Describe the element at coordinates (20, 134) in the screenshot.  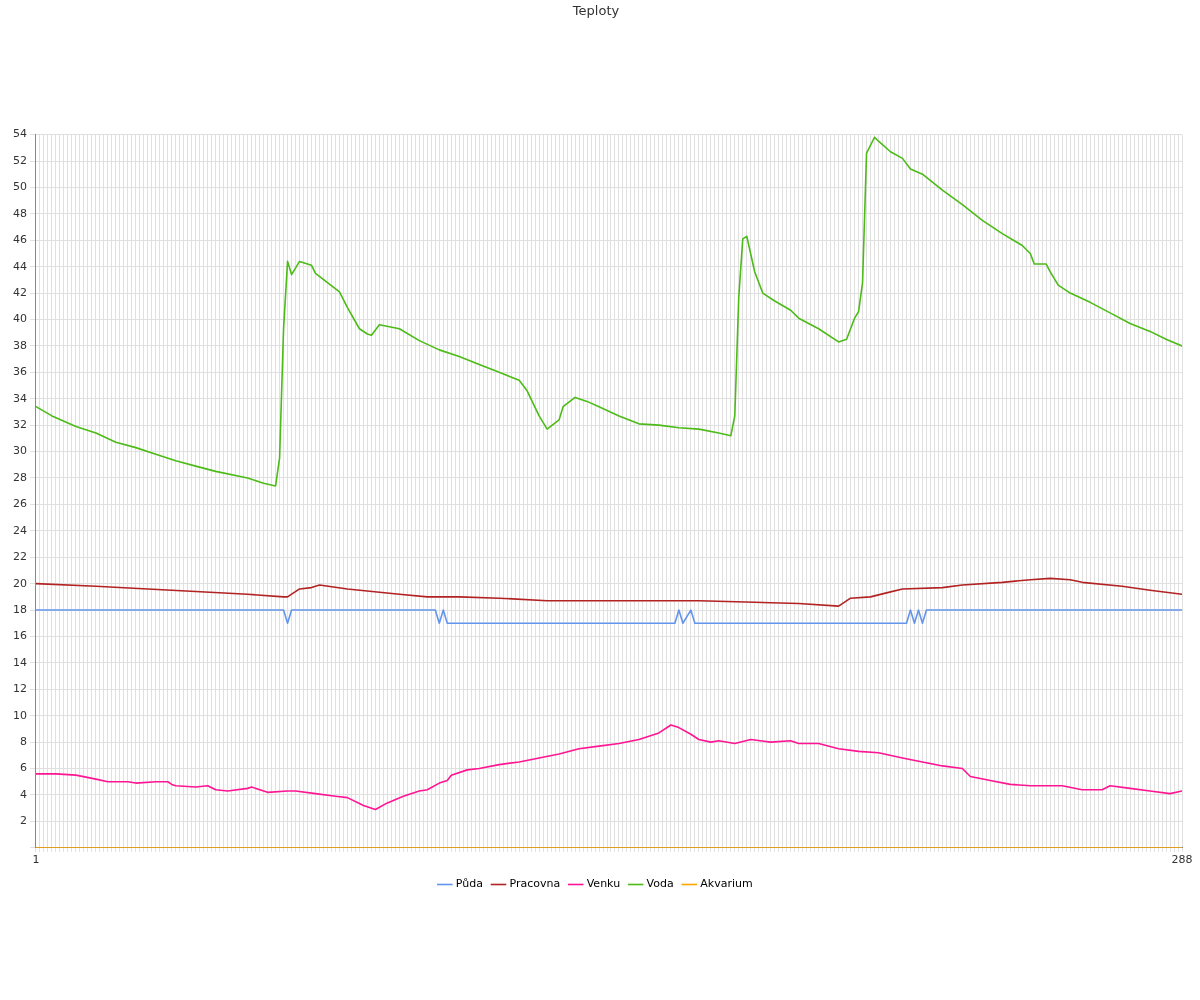
I see `y-tick-label: 54` at that location.